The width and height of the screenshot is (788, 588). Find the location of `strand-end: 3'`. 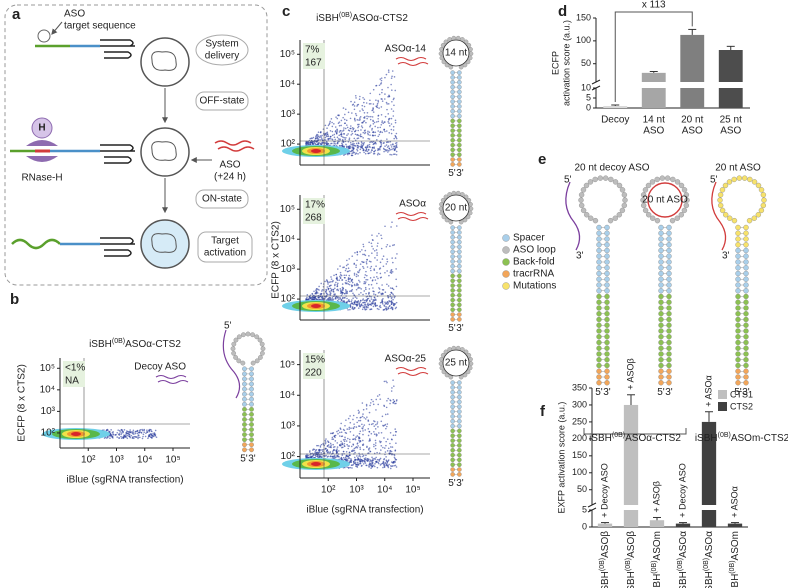

strand-end: 3' is located at coordinates (726, 256).